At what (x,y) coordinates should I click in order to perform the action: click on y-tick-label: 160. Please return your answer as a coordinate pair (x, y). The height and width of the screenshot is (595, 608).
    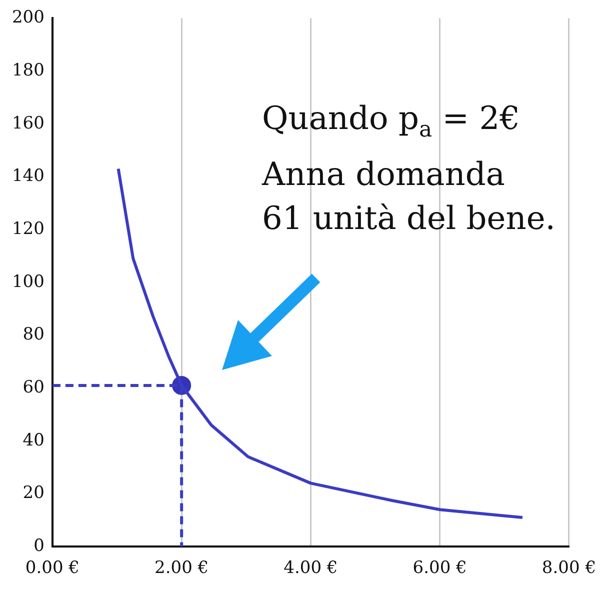
    Looking at the image, I should click on (28, 123).